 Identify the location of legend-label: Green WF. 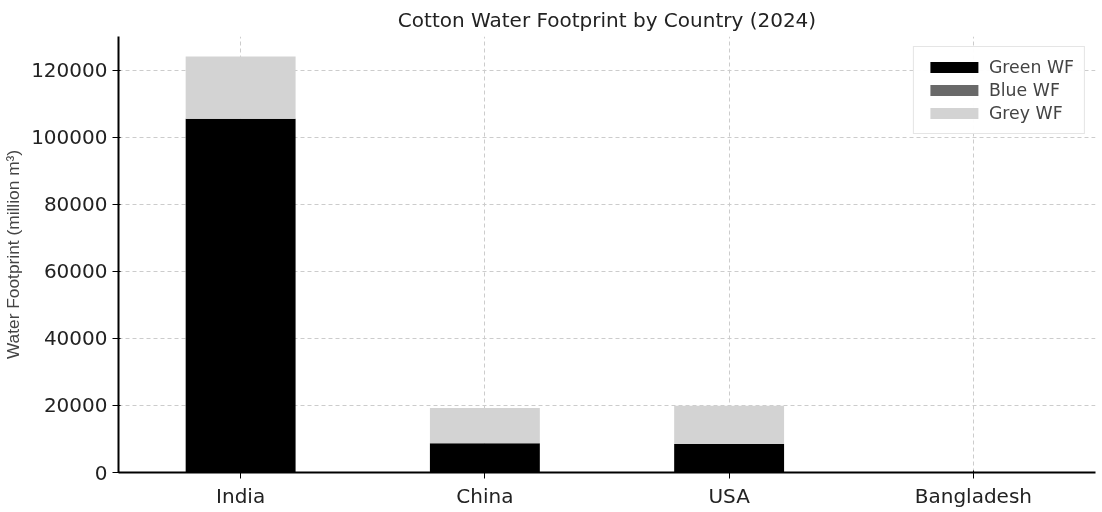
(1031, 67).